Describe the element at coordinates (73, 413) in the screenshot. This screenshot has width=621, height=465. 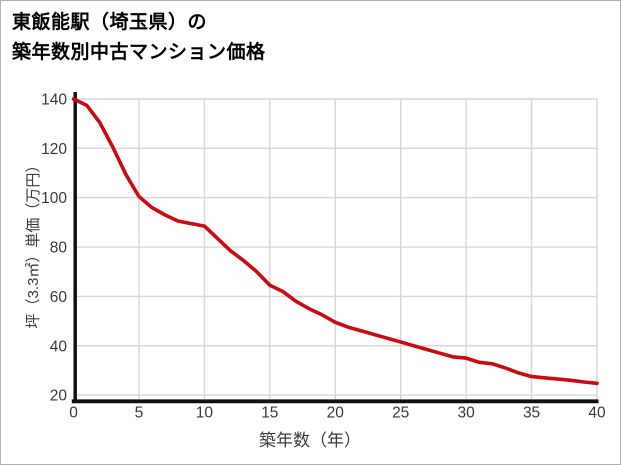
I see `x-tick-label: 0` at that location.